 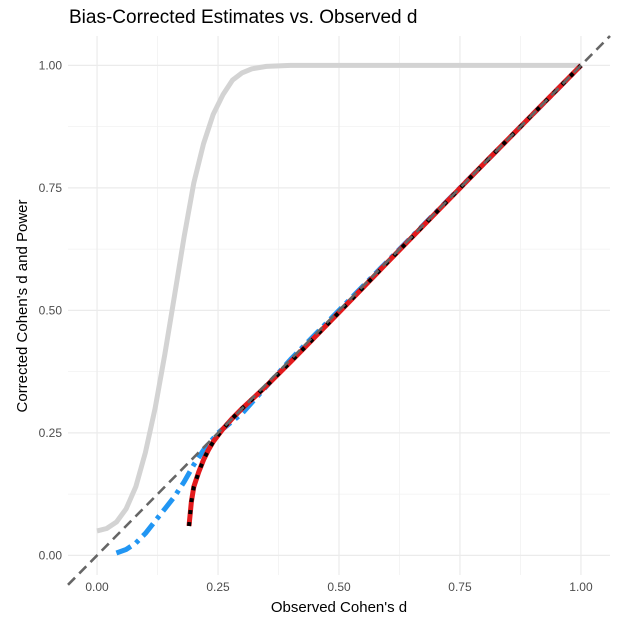 I want to click on y-axis-title: Corrected Cohen's d and Power, so click(x=22, y=306).